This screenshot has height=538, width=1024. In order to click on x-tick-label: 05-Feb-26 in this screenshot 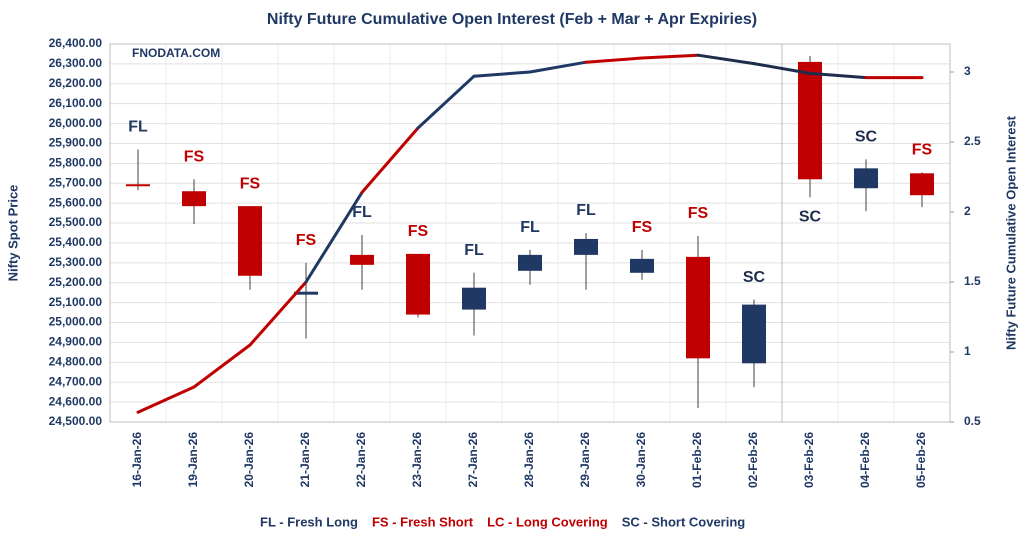, I will do `click(921, 460)`.